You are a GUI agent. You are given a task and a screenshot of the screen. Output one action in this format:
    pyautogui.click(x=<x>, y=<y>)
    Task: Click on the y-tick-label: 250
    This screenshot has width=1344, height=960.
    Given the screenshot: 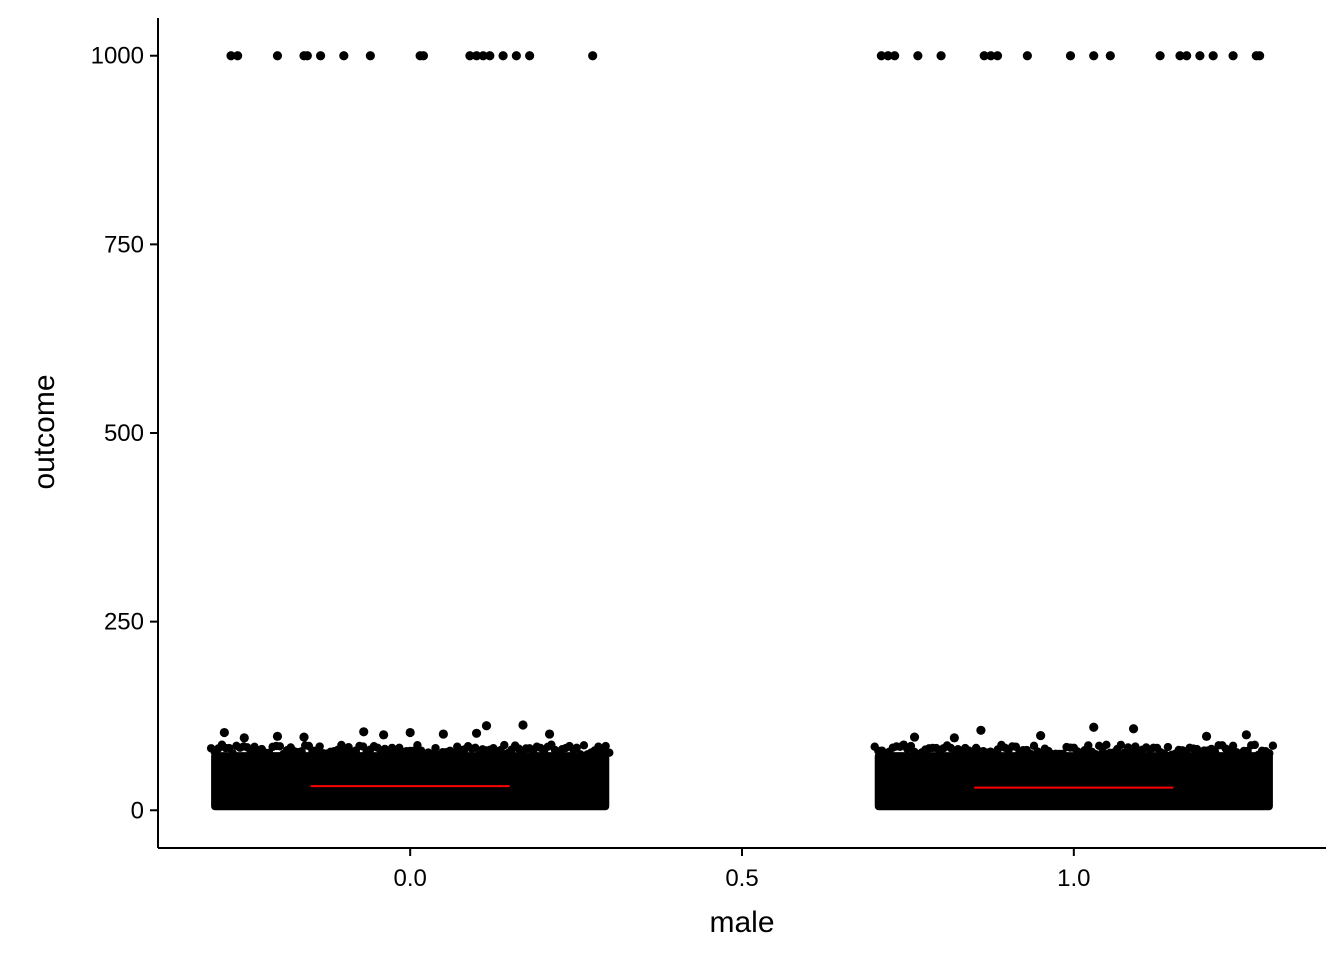 What is the action you would take?
    pyautogui.click(x=124, y=622)
    